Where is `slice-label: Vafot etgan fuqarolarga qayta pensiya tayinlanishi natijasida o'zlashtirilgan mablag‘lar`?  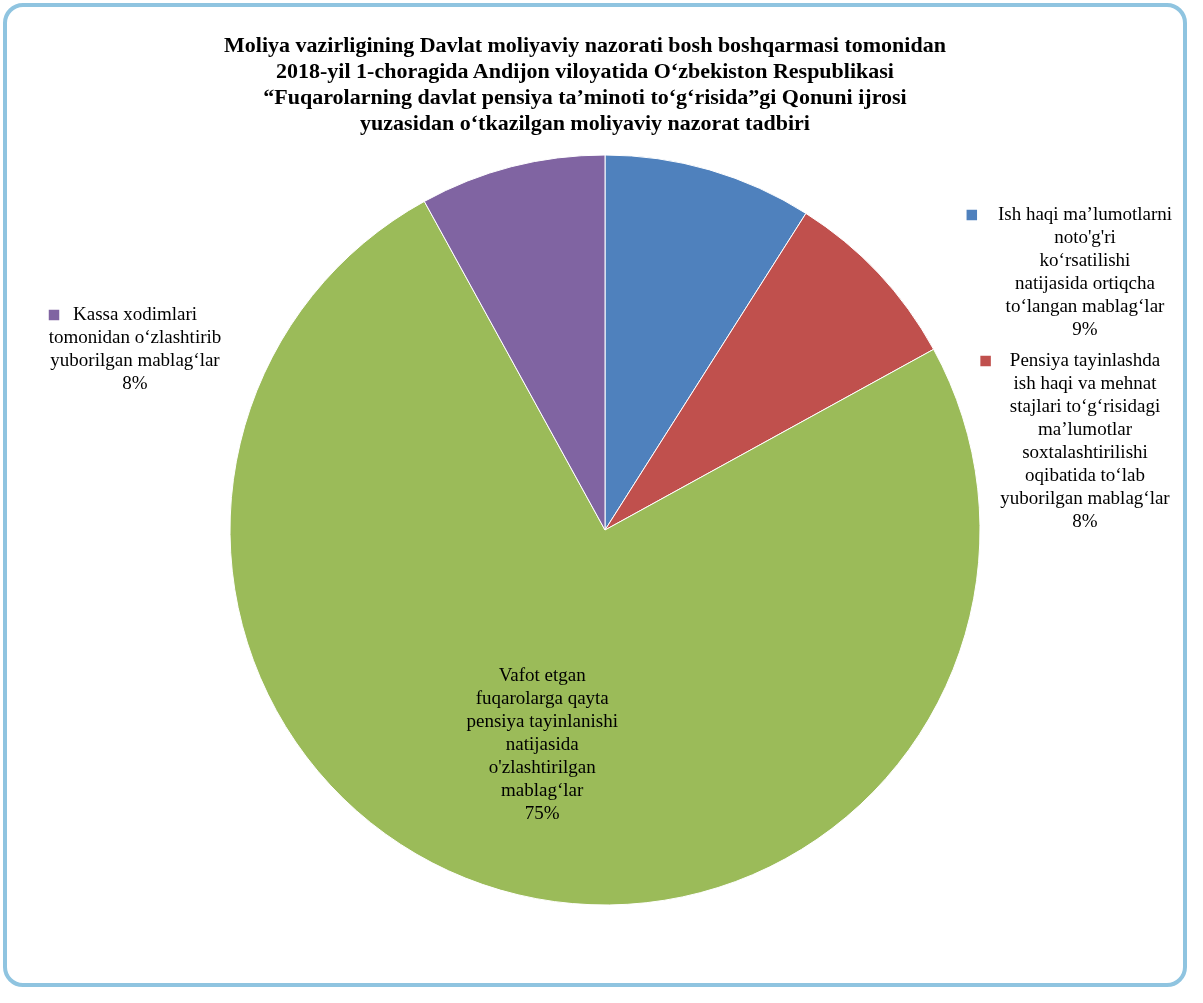 slice-label: Vafot etgan fuqarolarga qayta pensiya tayinlanishi natijasida o'zlashtirilgan mablag‘lar is located at coordinates (542, 731).